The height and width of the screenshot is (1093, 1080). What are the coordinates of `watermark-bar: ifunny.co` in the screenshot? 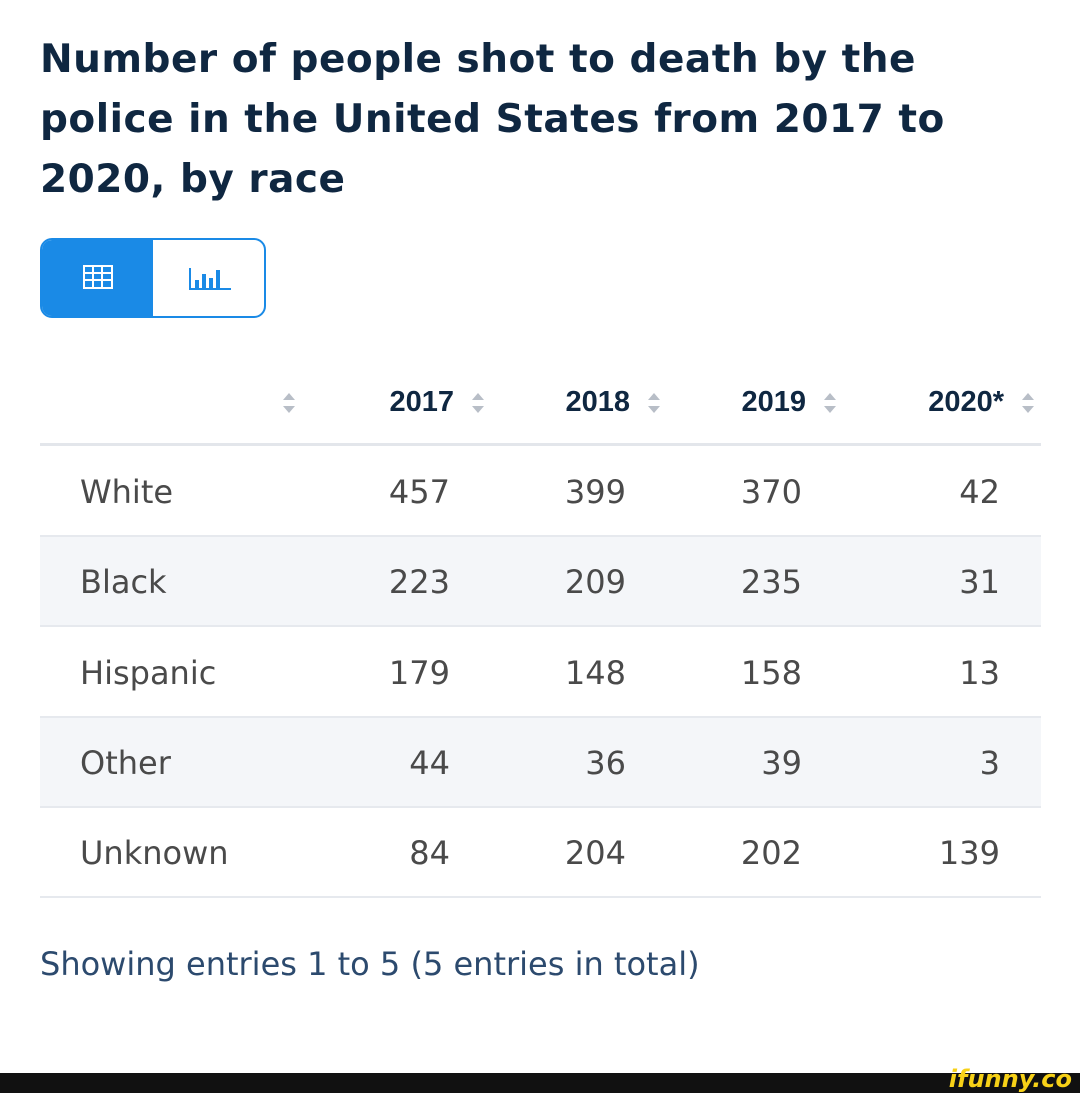 It's located at (540, 1079).